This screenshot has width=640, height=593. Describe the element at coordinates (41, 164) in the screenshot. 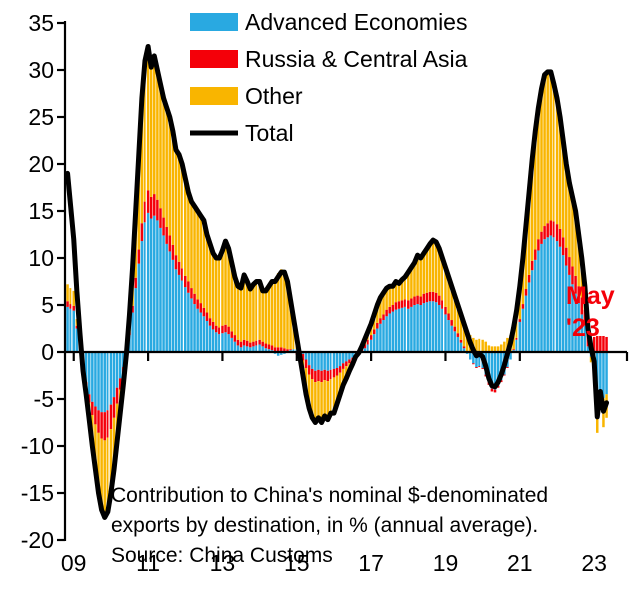

I see `svg-text: 20` at that location.